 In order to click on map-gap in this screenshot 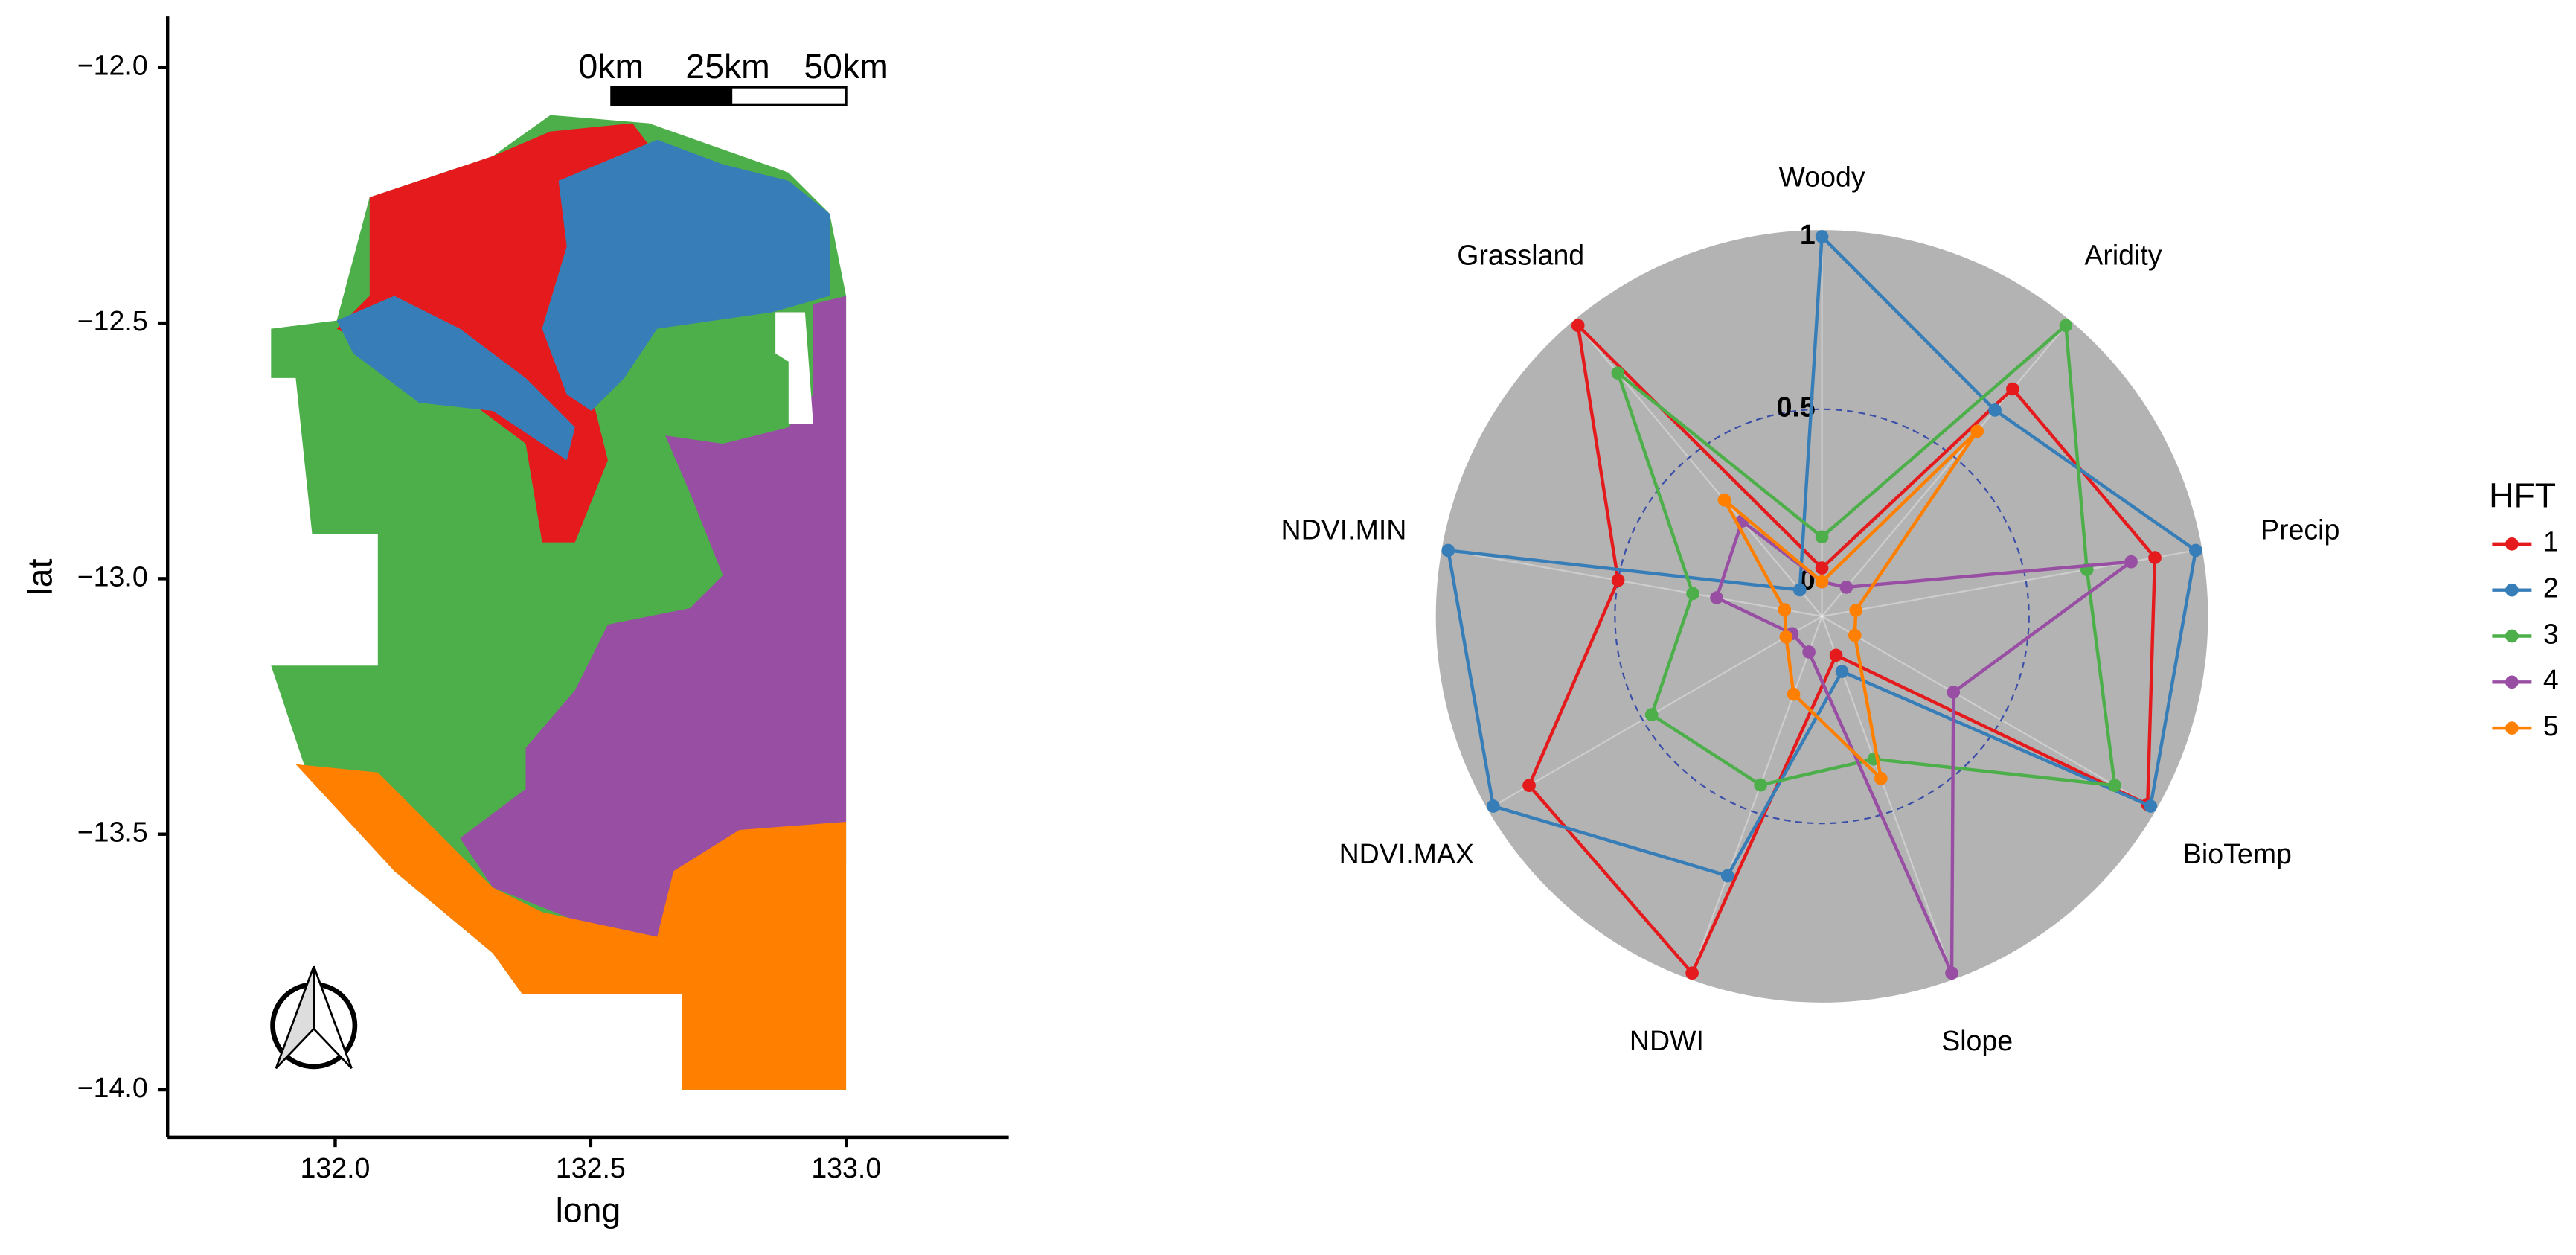, I will do `click(794, 368)`.